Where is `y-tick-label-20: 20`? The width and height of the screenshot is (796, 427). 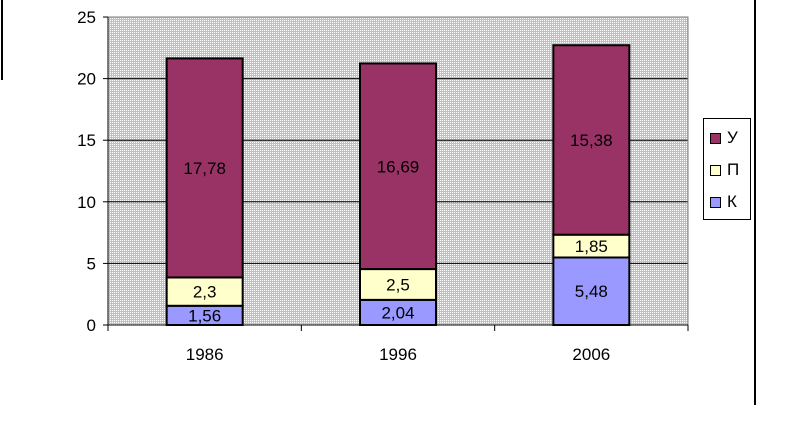
y-tick-label-20: 20 is located at coordinates (86, 79).